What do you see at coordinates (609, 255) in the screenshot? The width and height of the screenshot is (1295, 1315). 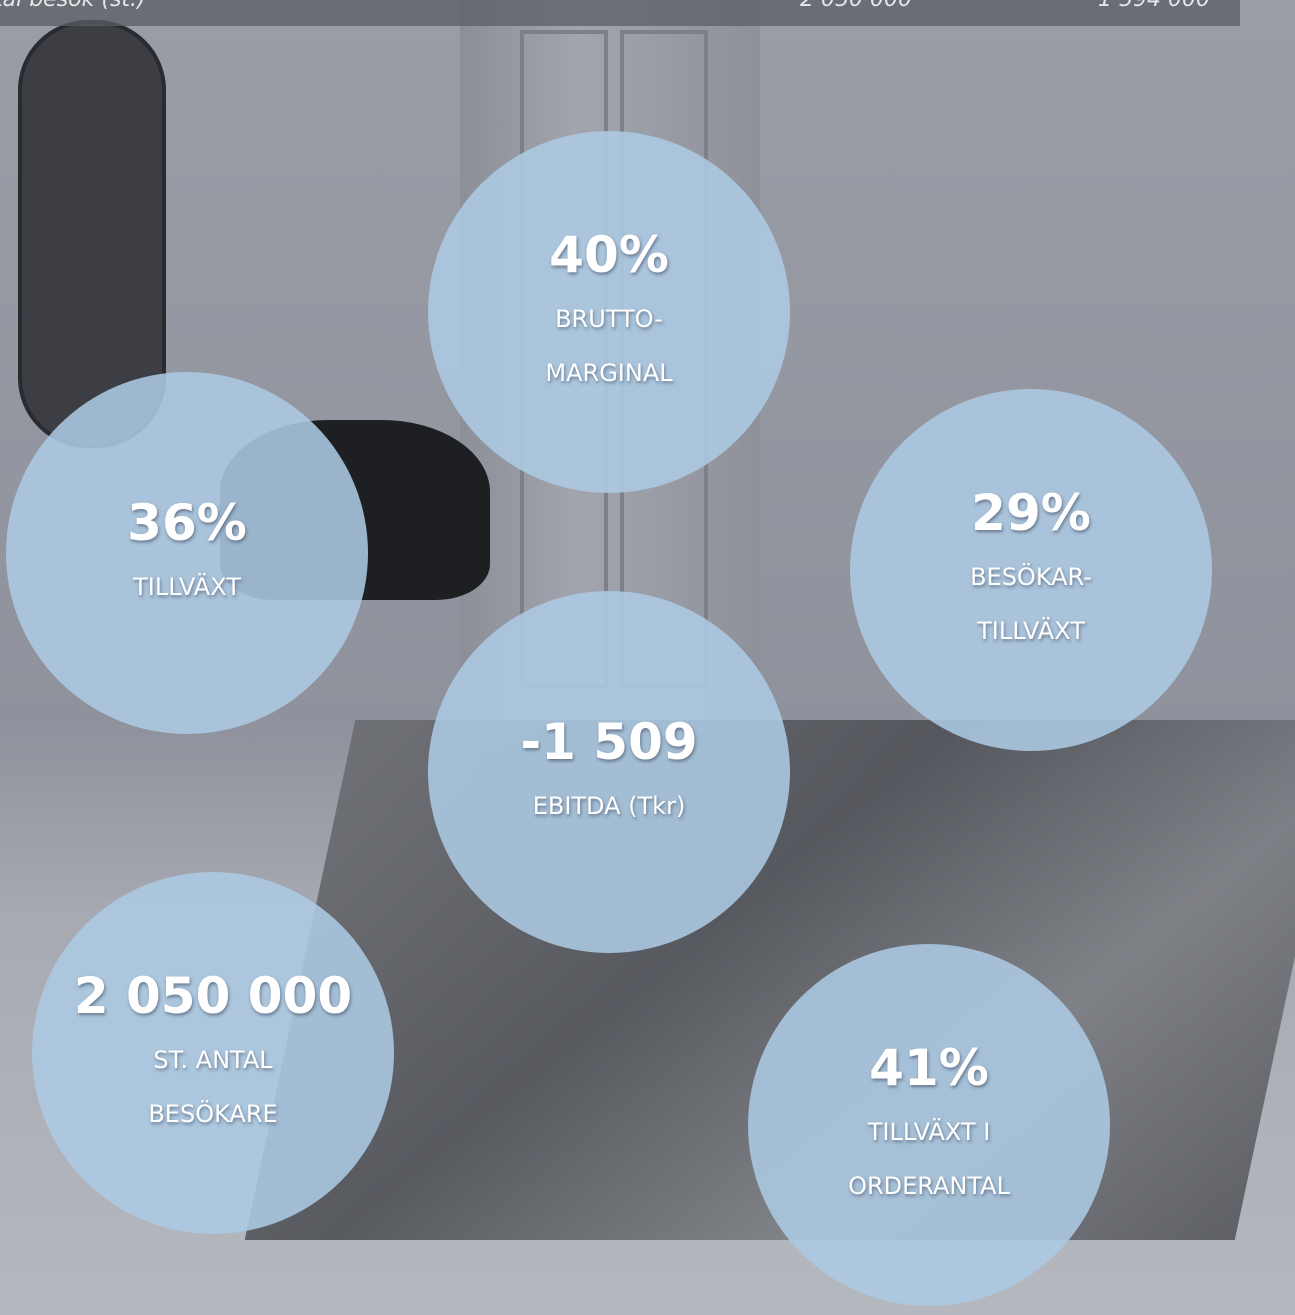 I see `stat-value: 40%` at bounding box center [609, 255].